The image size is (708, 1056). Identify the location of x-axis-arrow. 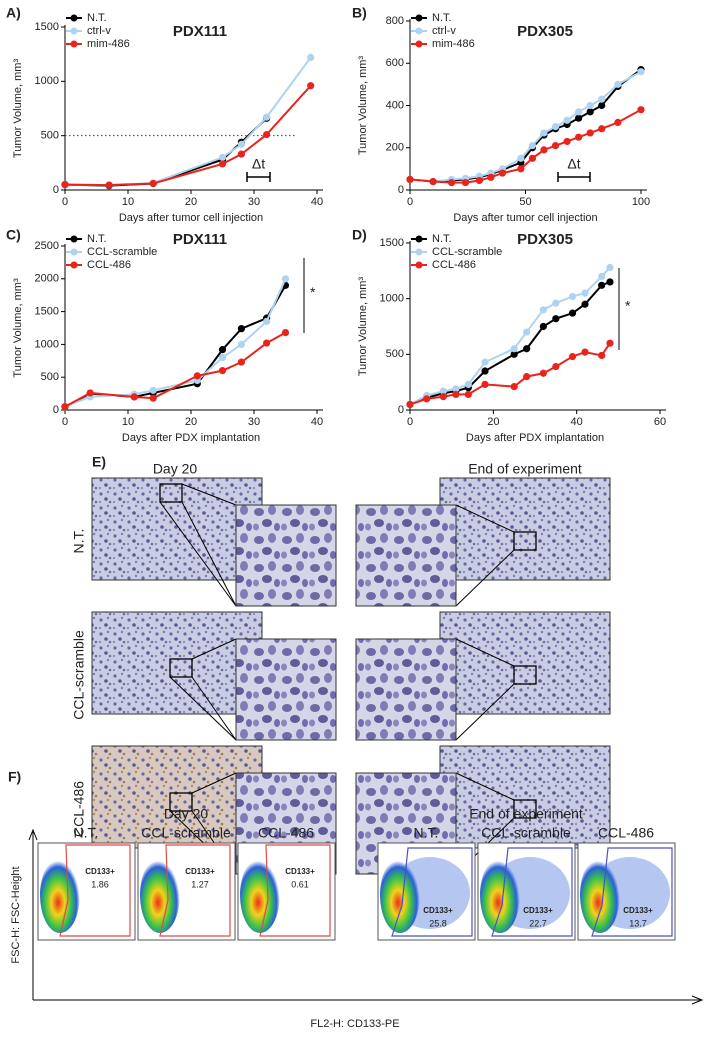
(368, 1000).